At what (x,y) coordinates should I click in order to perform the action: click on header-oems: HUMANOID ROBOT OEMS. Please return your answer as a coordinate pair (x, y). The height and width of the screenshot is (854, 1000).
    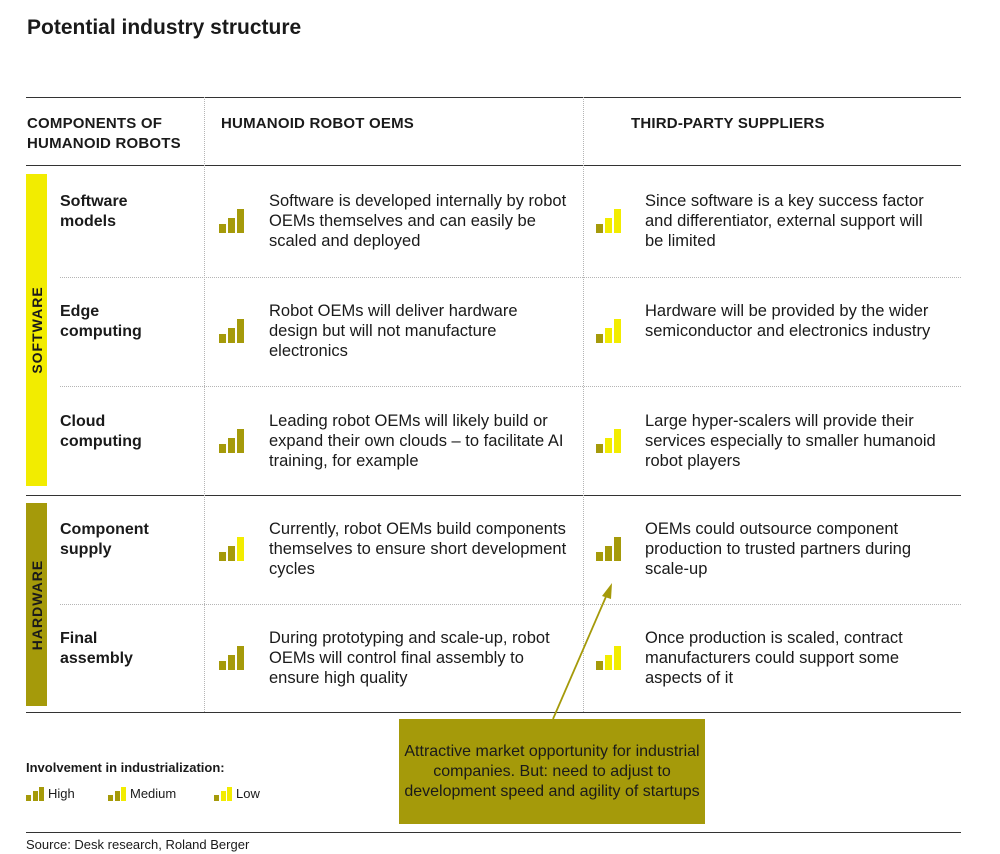
    Looking at the image, I should click on (317, 123).